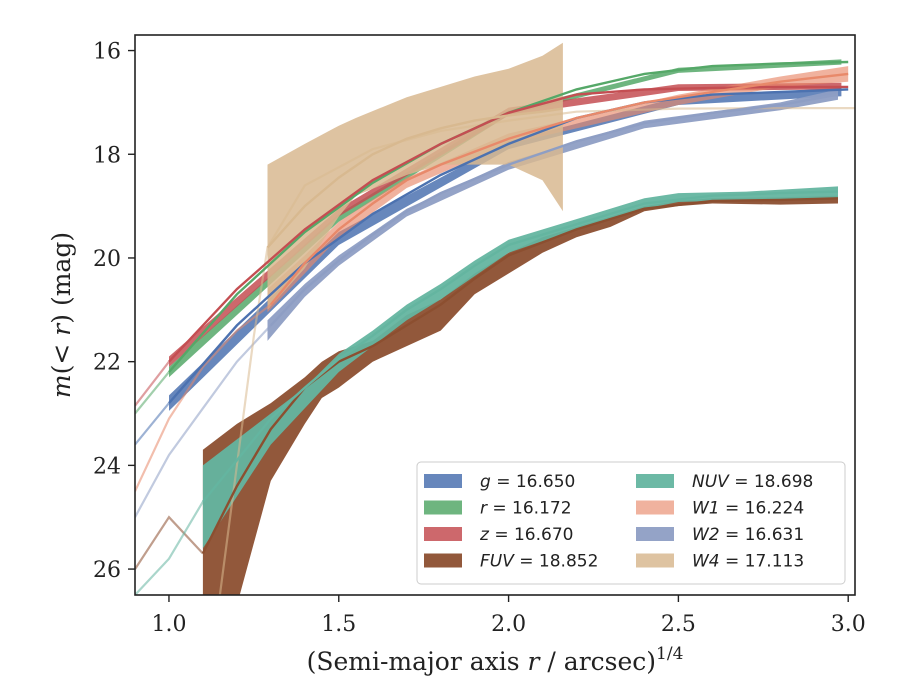 This screenshot has width=900, height=700. I want to click on series-w1-extension, so click(203, 397).